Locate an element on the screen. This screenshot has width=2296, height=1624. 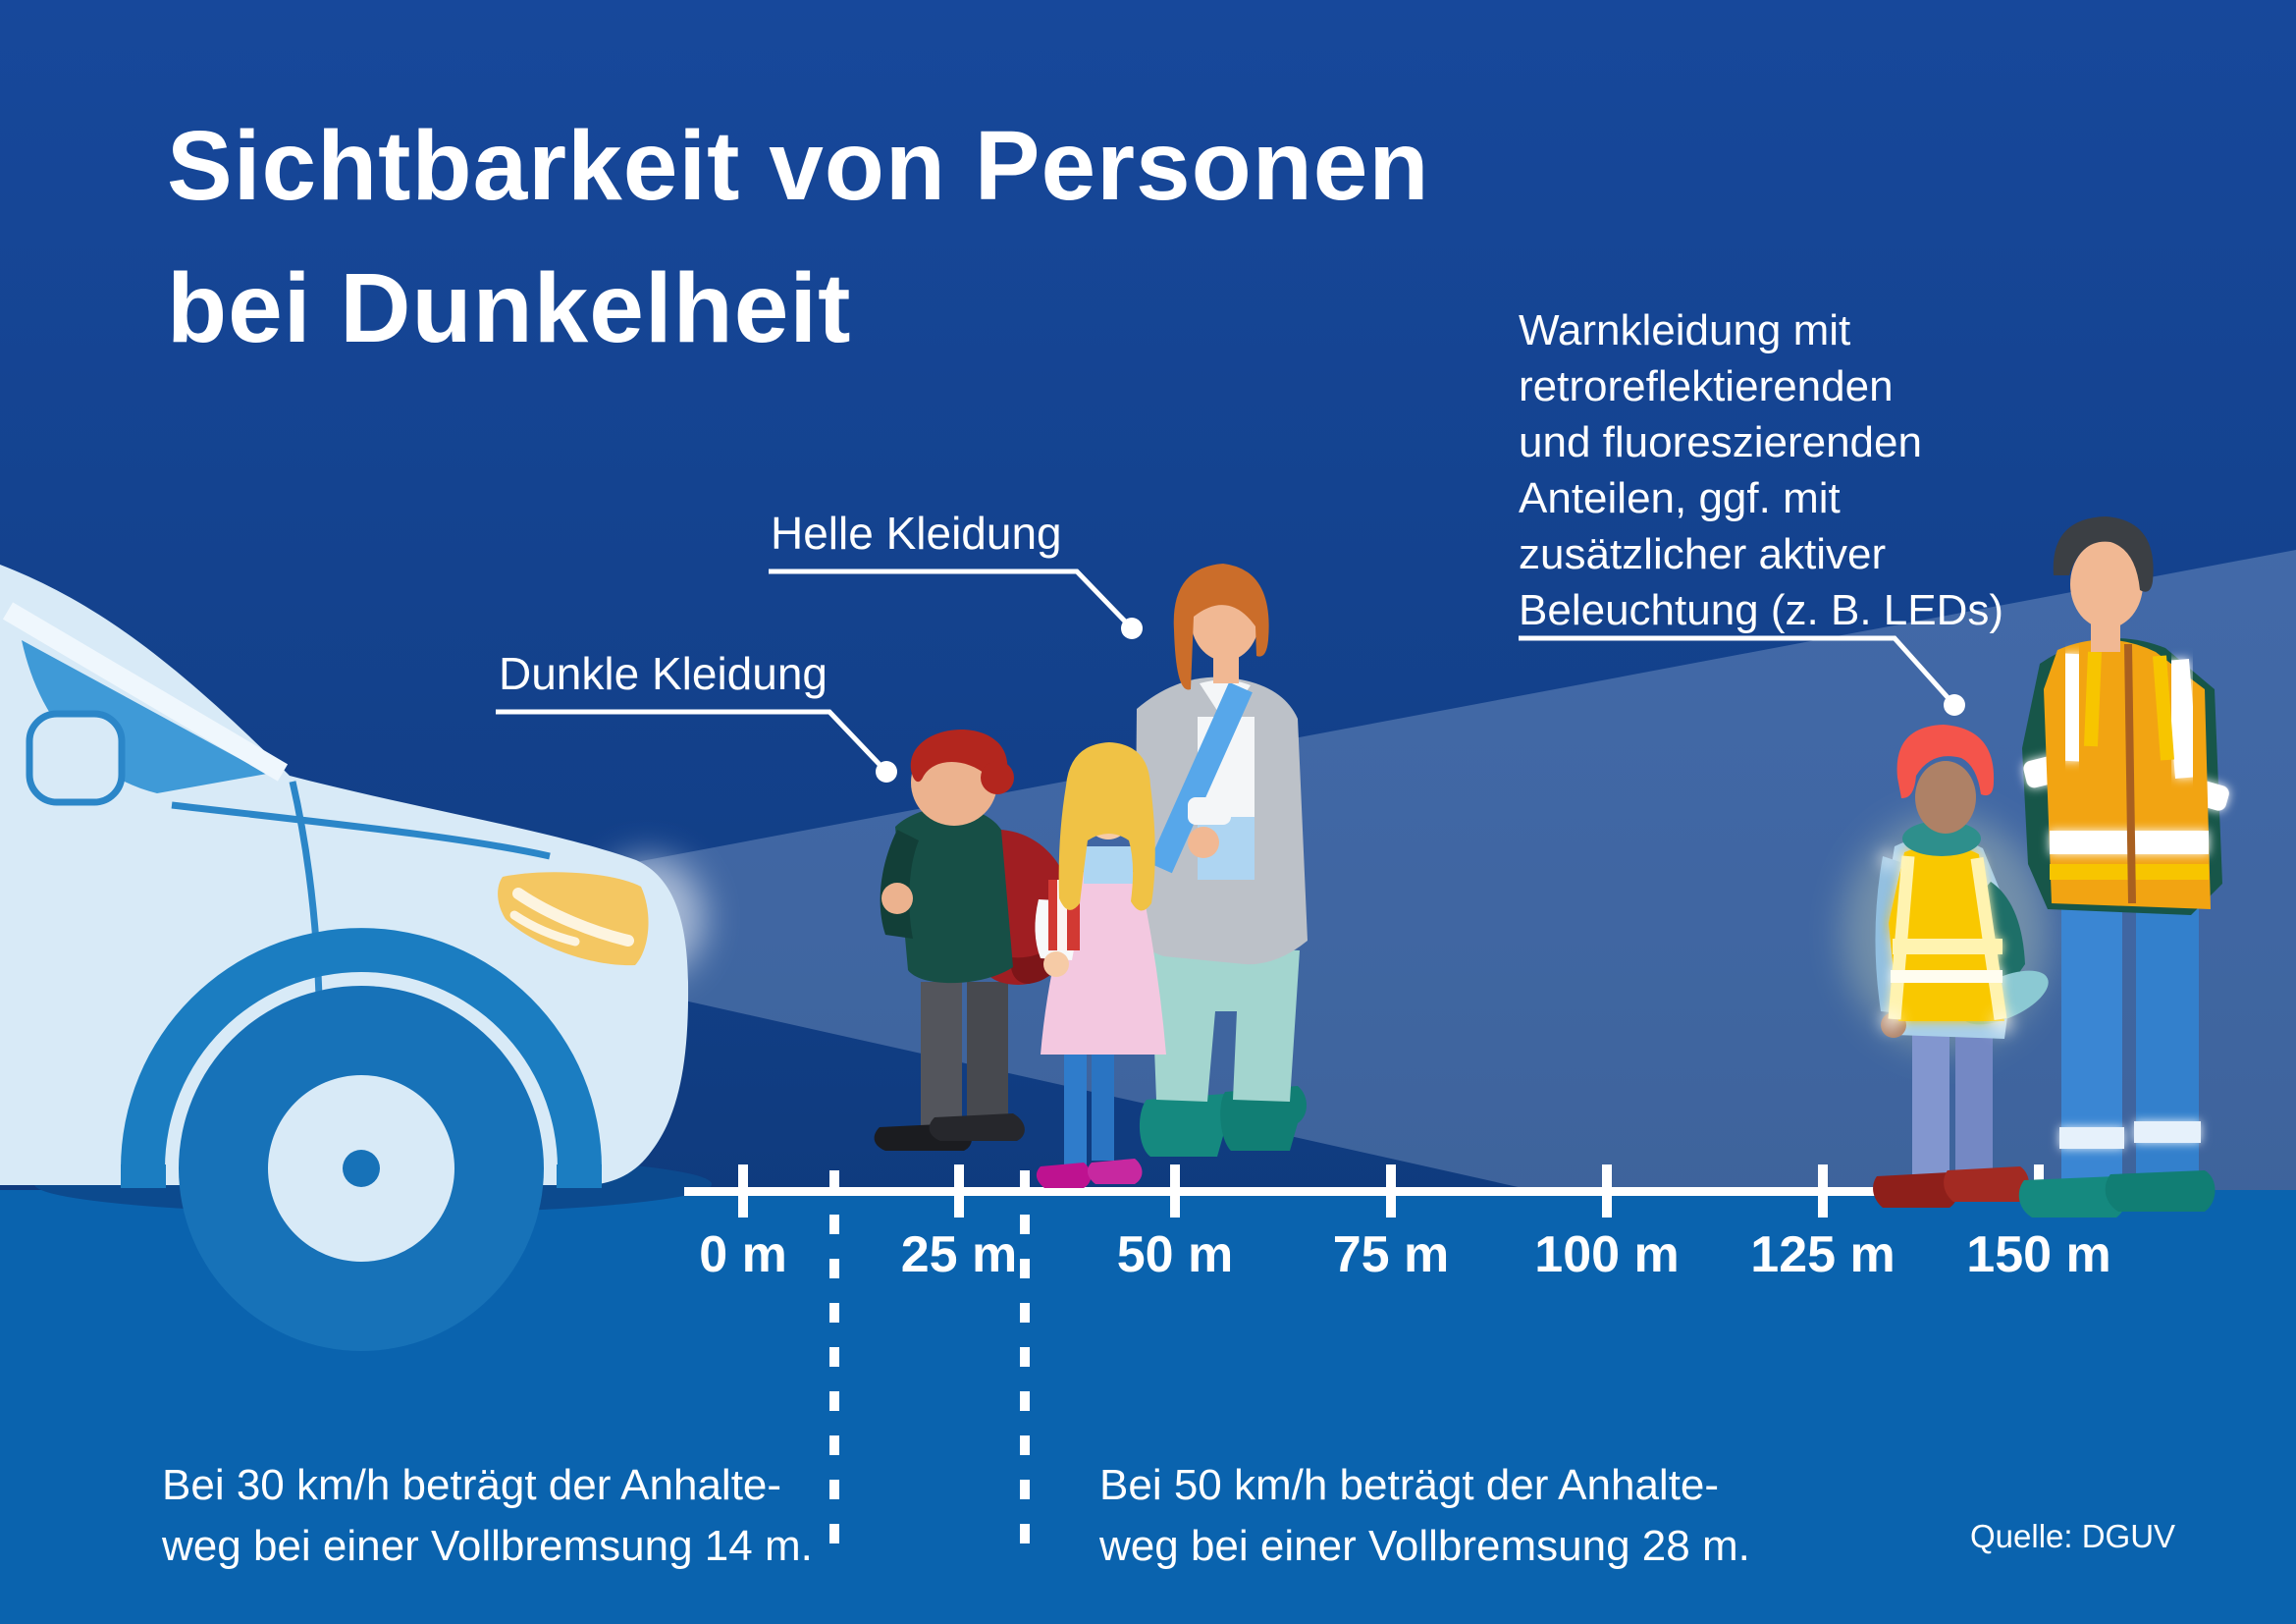
callout-line-dark-clothing is located at coordinates (692, 741).